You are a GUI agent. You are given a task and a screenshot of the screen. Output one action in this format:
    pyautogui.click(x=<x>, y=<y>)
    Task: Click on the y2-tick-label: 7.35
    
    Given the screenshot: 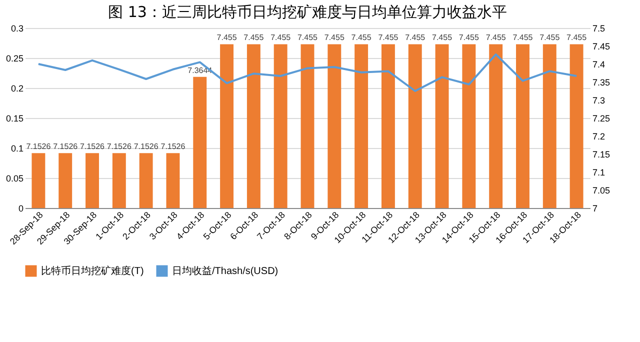 What is the action you would take?
    pyautogui.click(x=601, y=83)
    